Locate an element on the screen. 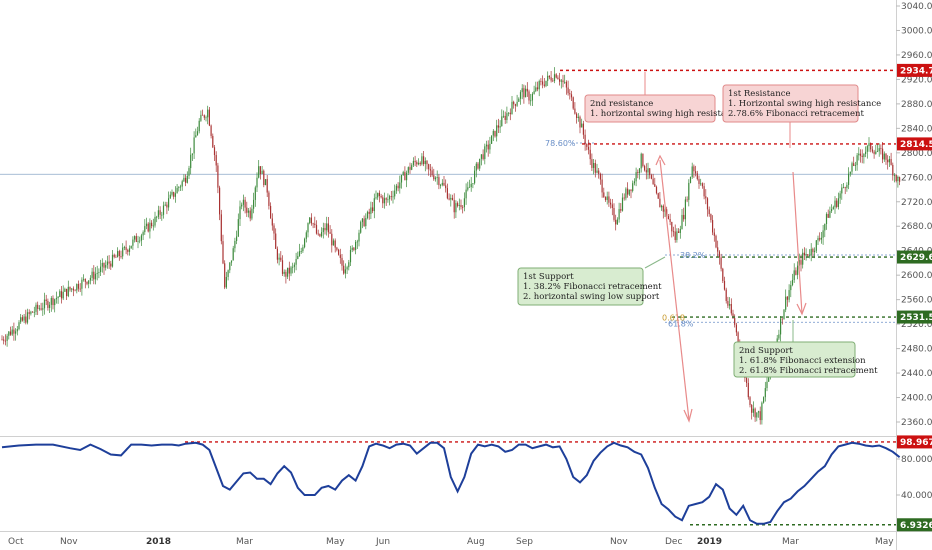  resistance-2nd-tag is located at coordinates (914, 70).